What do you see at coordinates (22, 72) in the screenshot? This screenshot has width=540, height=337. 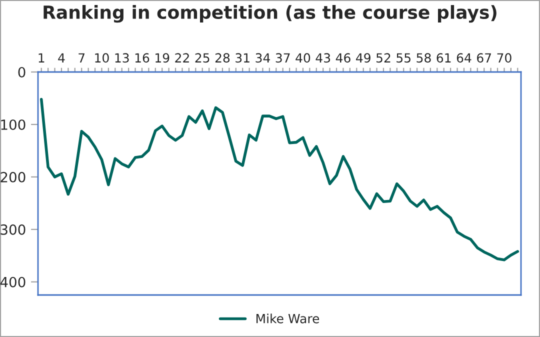 I see `y-tick-label: 0` at bounding box center [22, 72].